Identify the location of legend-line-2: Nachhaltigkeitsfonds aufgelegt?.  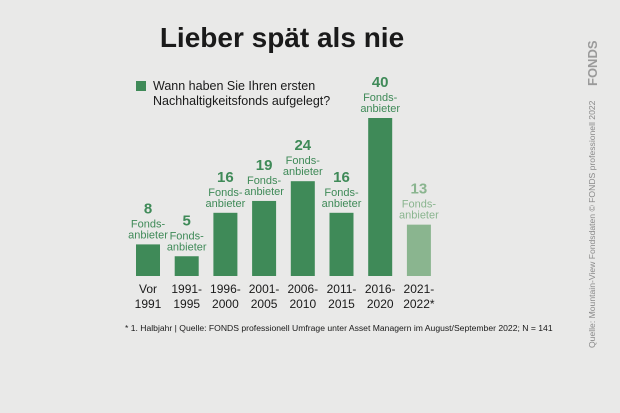
(241, 101).